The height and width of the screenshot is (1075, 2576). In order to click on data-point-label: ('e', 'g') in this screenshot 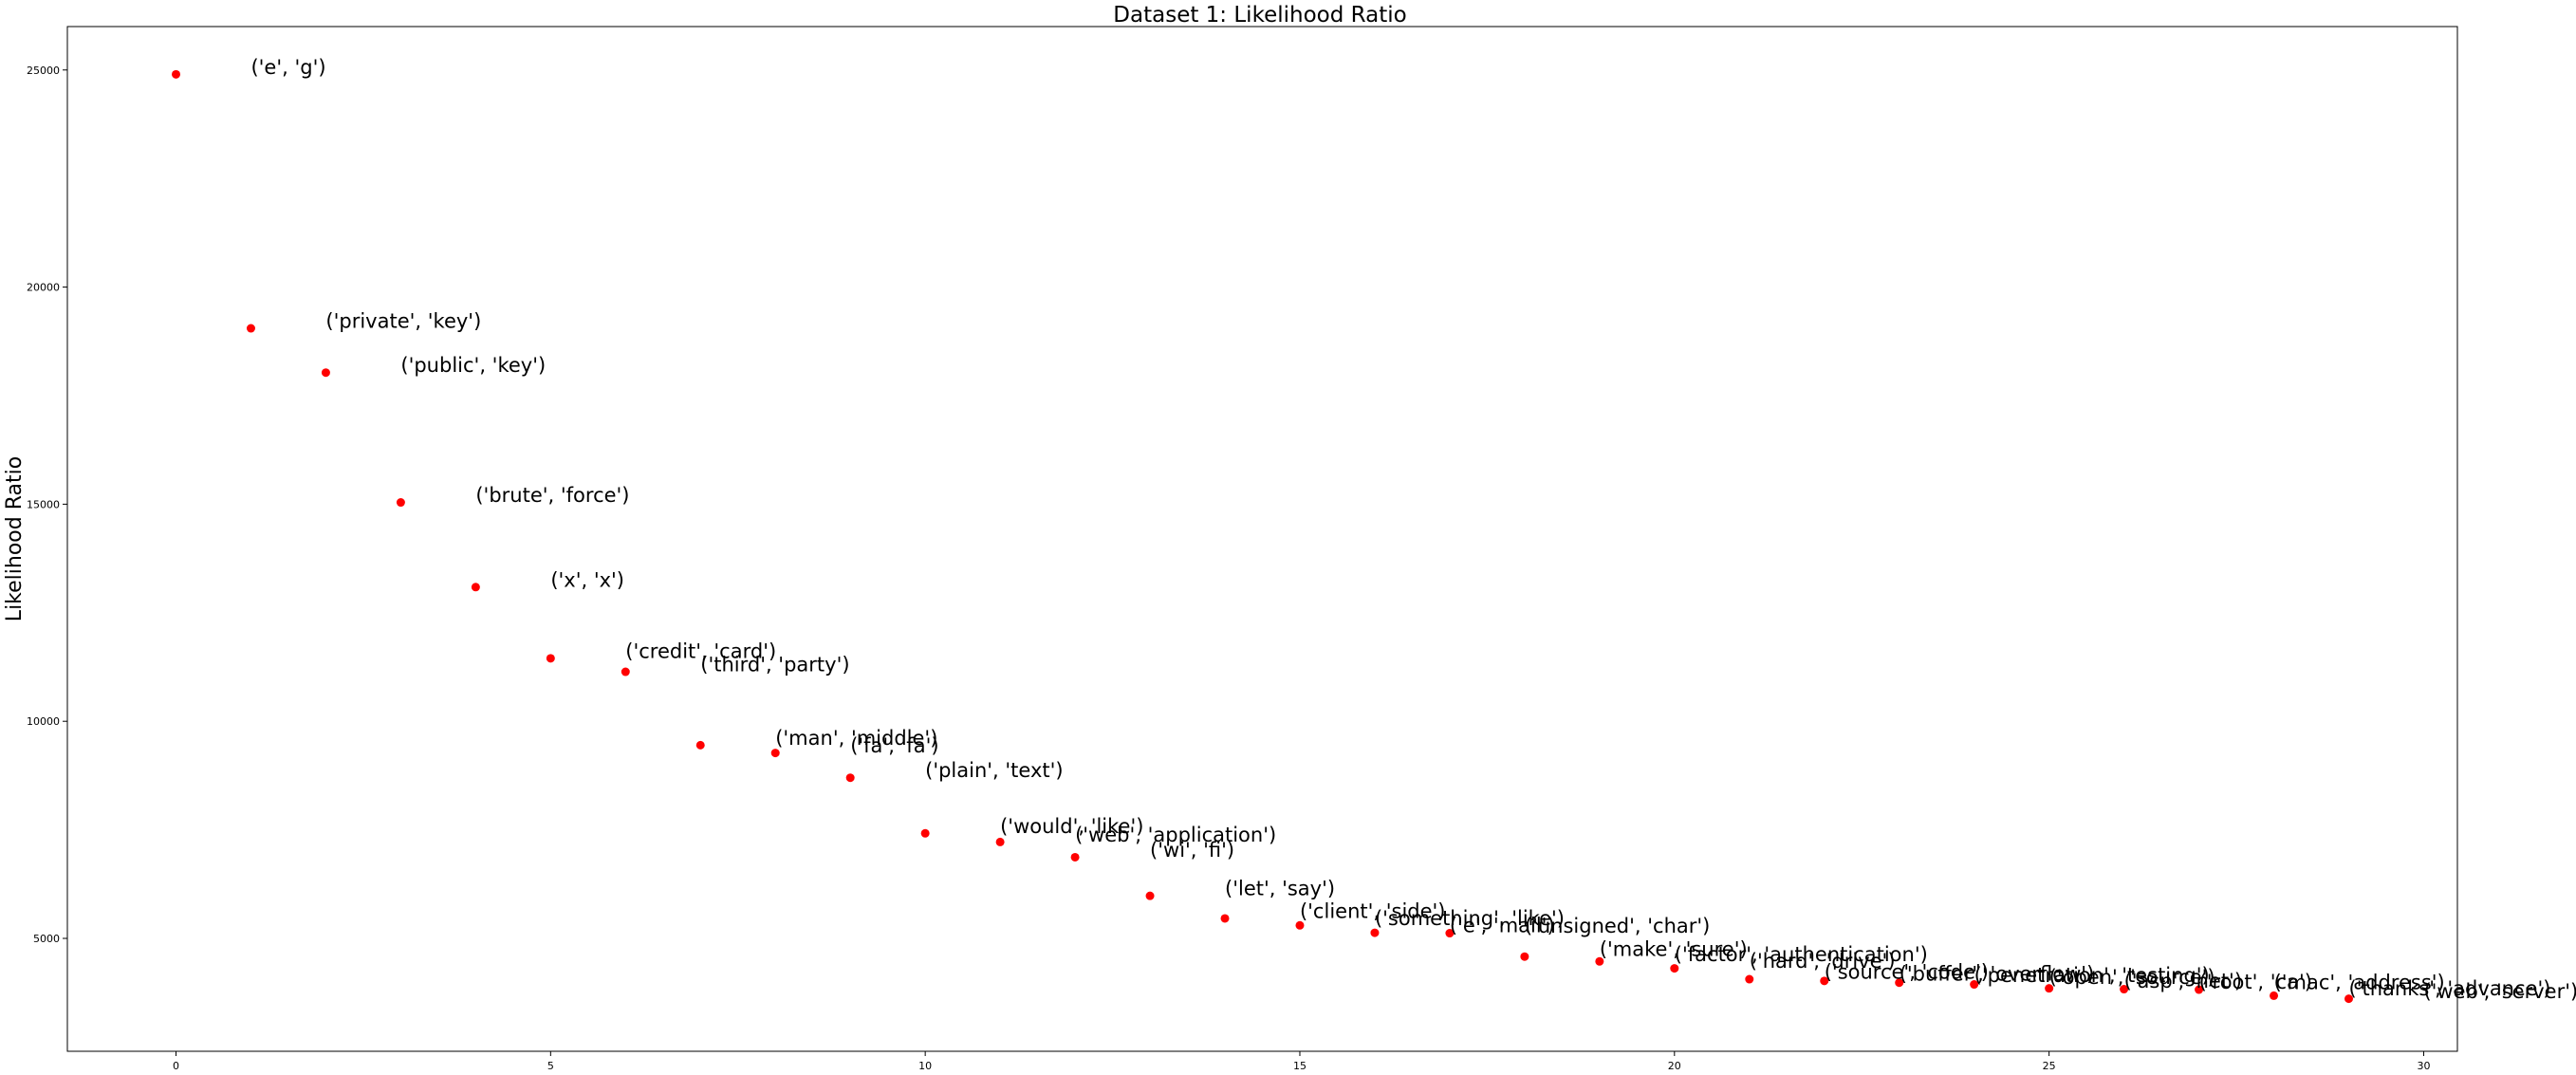, I will do `click(287, 67)`.